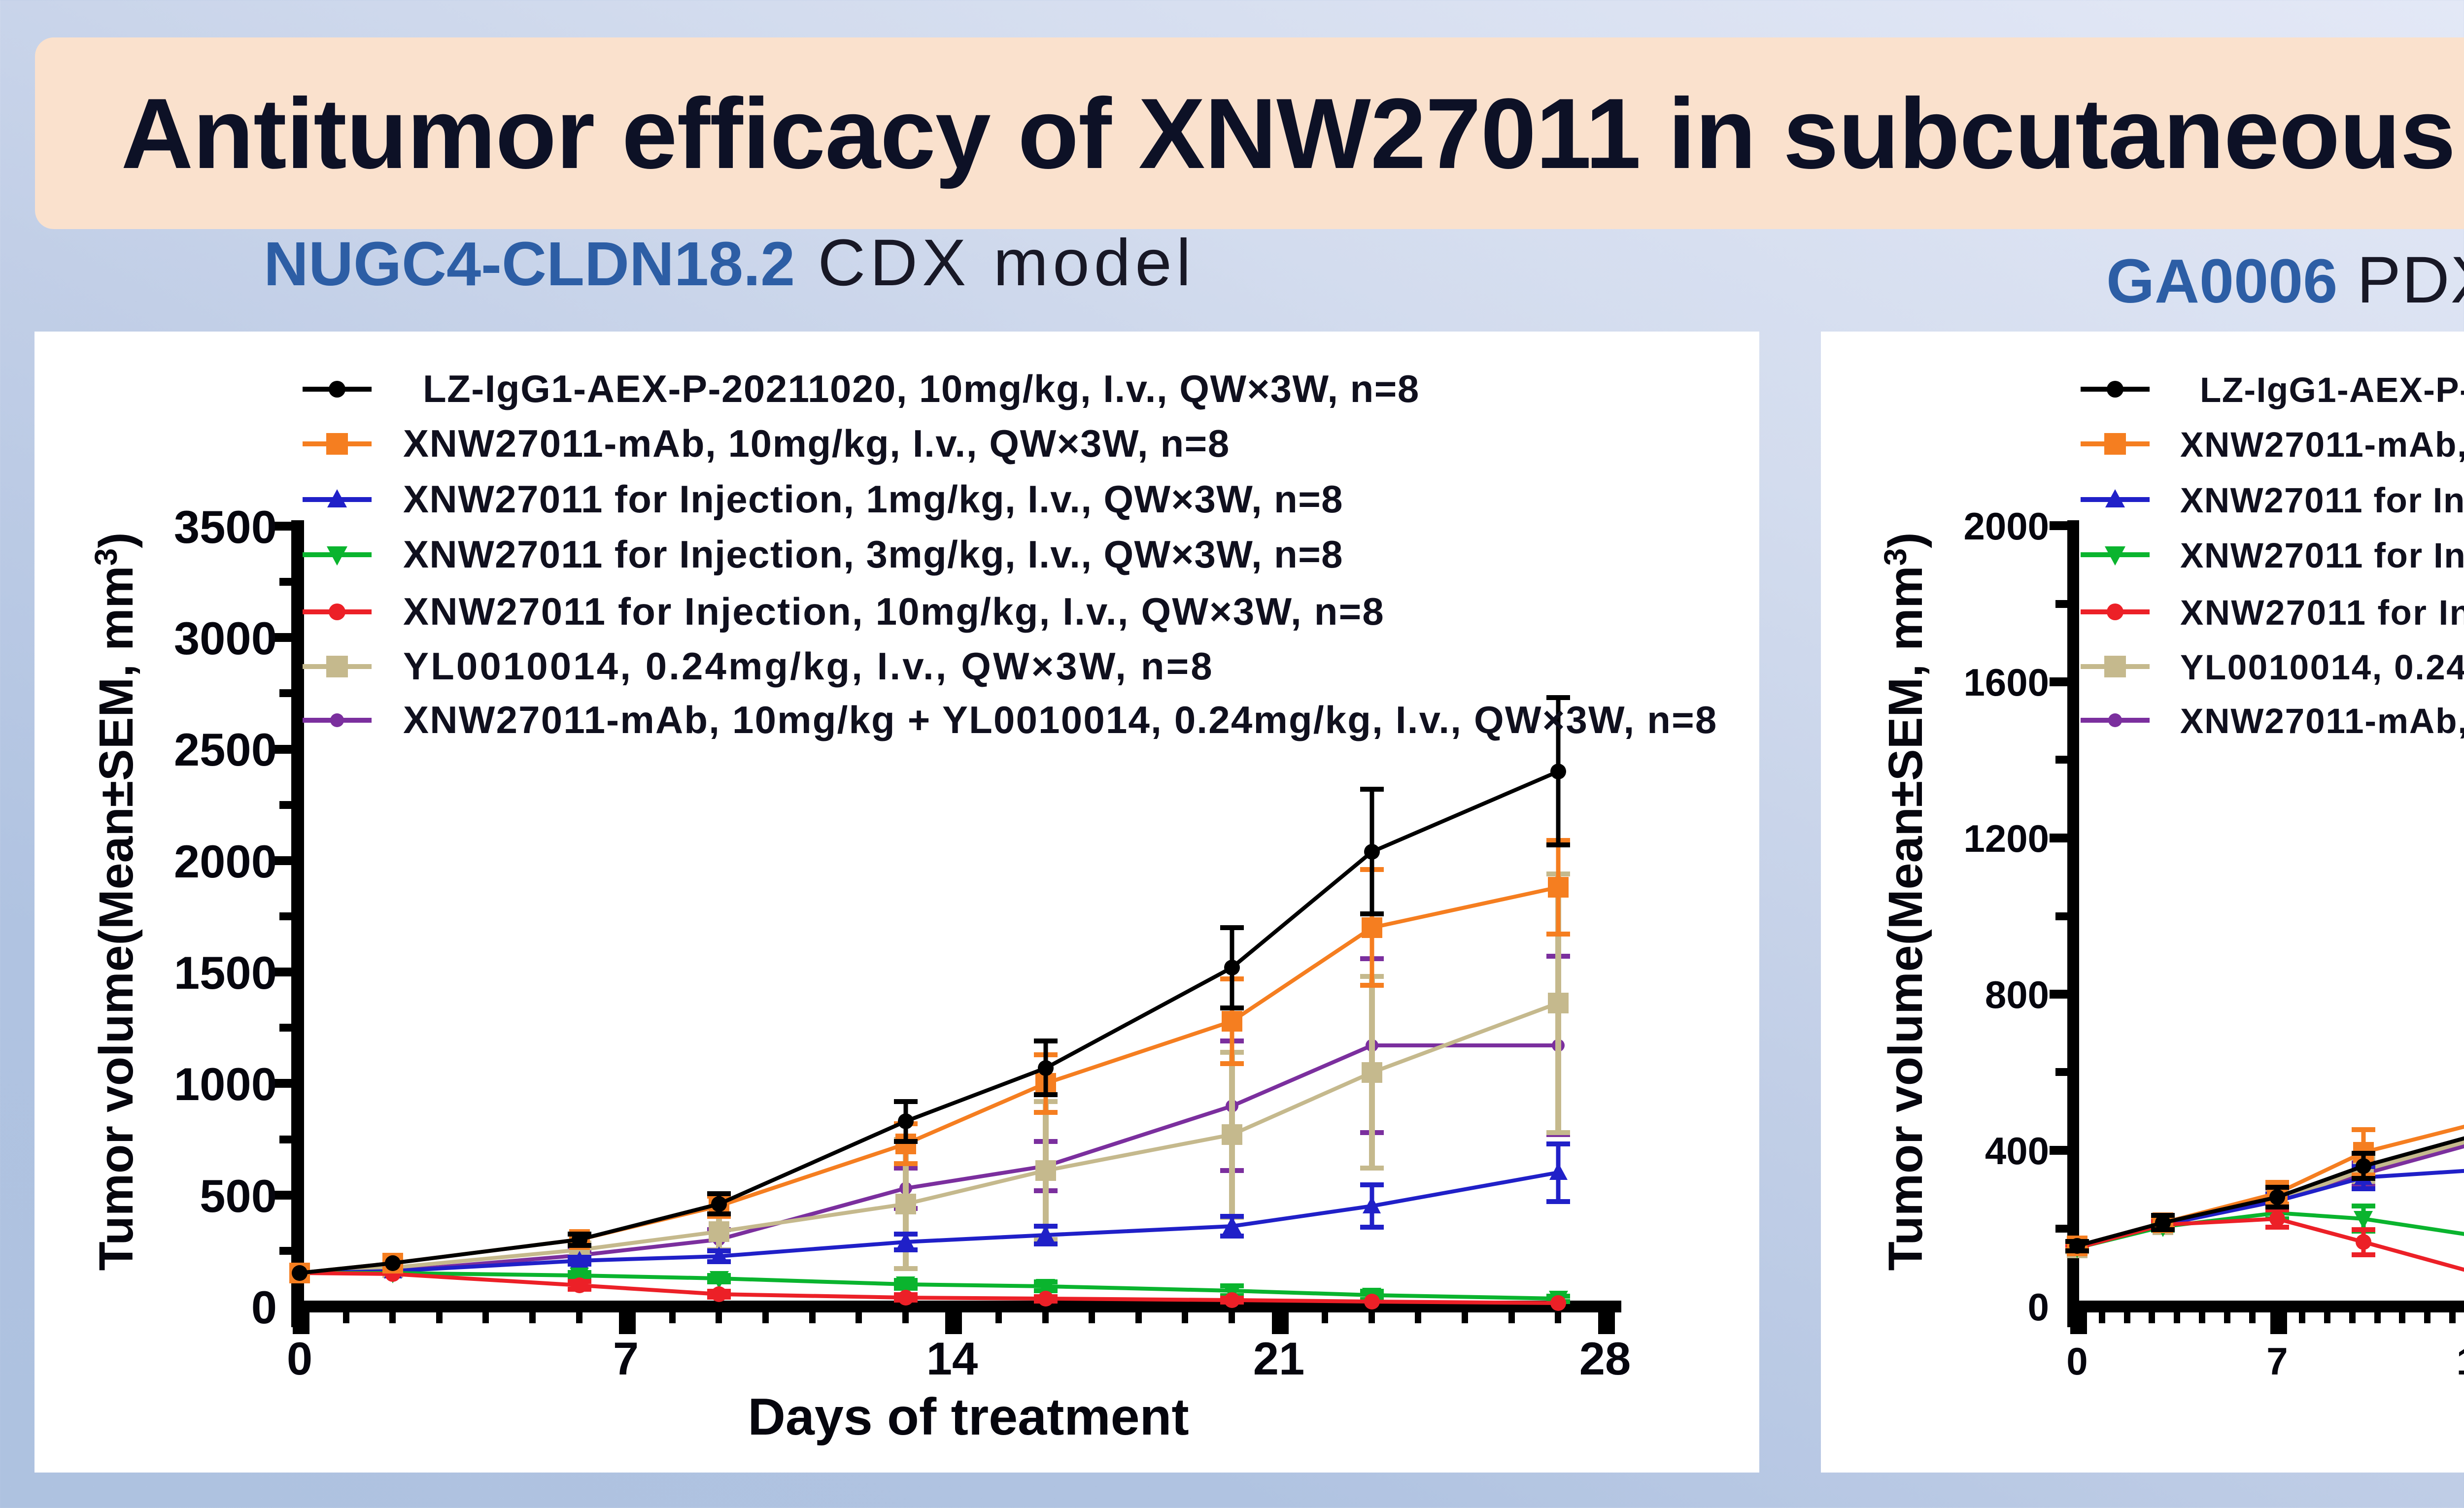 The image size is (2464, 1508). Describe the element at coordinates (225, 973) in the screenshot. I see `svg-text: 1500` at that location.